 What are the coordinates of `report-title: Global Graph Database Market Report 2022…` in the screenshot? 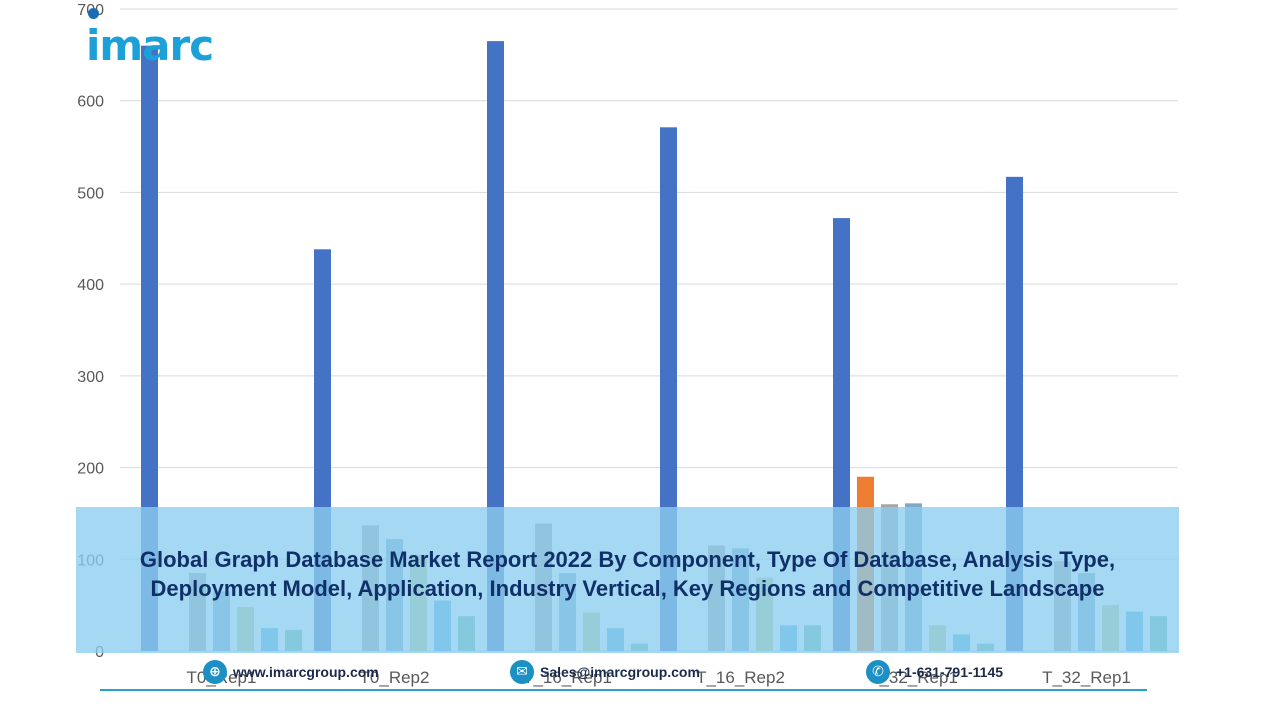 It's located at (627, 574).